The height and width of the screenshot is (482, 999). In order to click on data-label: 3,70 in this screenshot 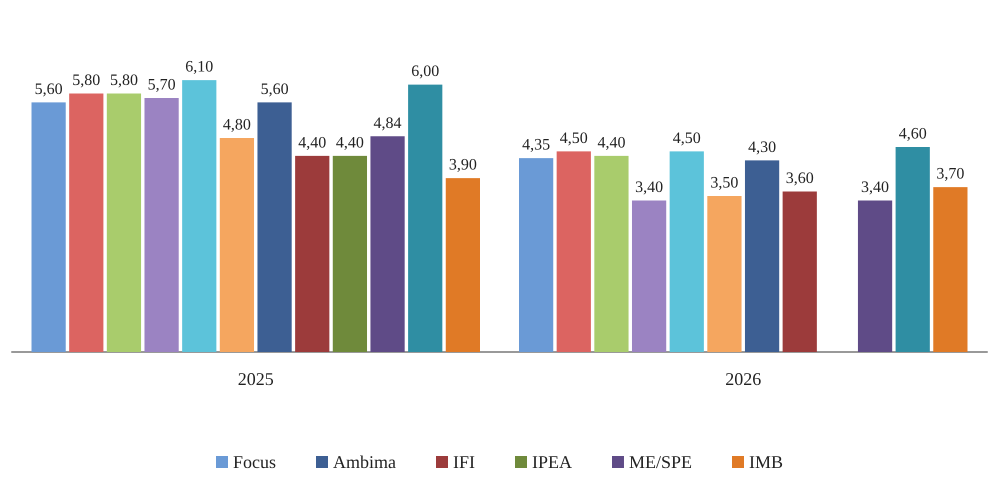, I will do `click(950, 174)`.